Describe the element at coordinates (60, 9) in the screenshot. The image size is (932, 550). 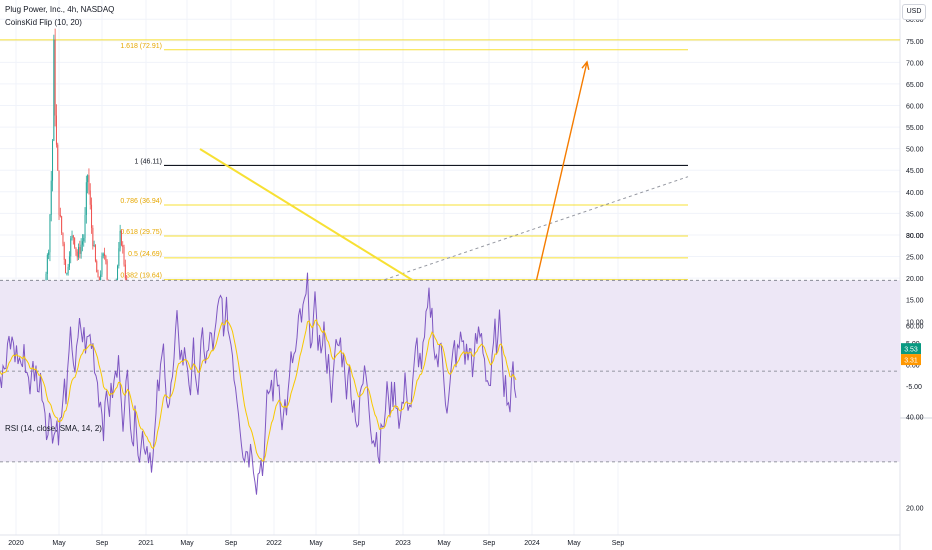
I see `symbol-title: Plug Power, Inc., 4h, NASDAQ` at that location.